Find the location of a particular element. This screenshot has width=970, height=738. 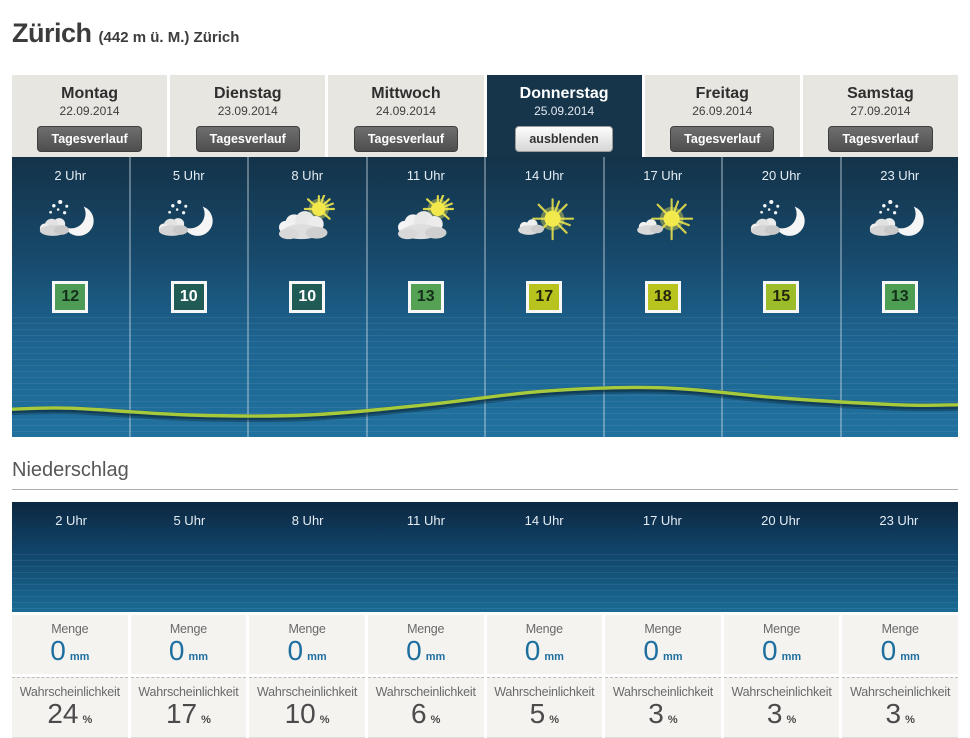

precipitation-probability-cell: Wahrscheinlichkeit 24 % is located at coordinates (70, 707).